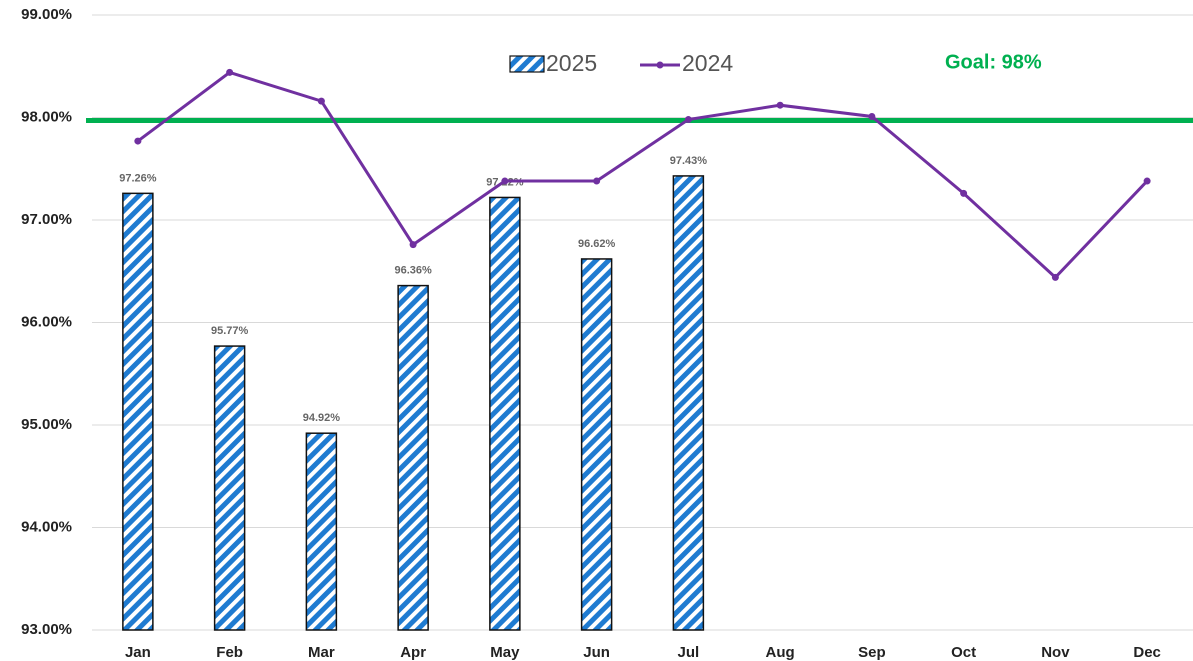 The height and width of the screenshot is (661, 1193). What do you see at coordinates (46, 629) in the screenshot?
I see `y-tick-label: 93.00%` at bounding box center [46, 629].